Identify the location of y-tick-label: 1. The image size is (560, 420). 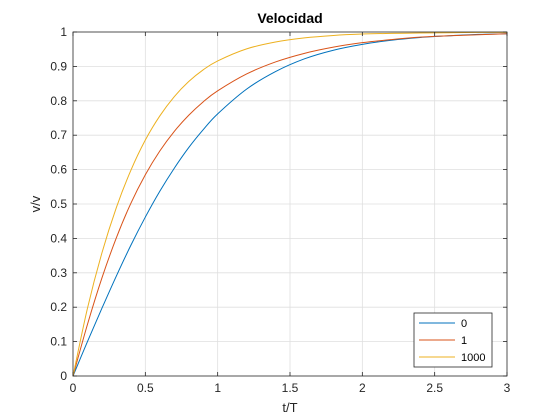
(63, 32).